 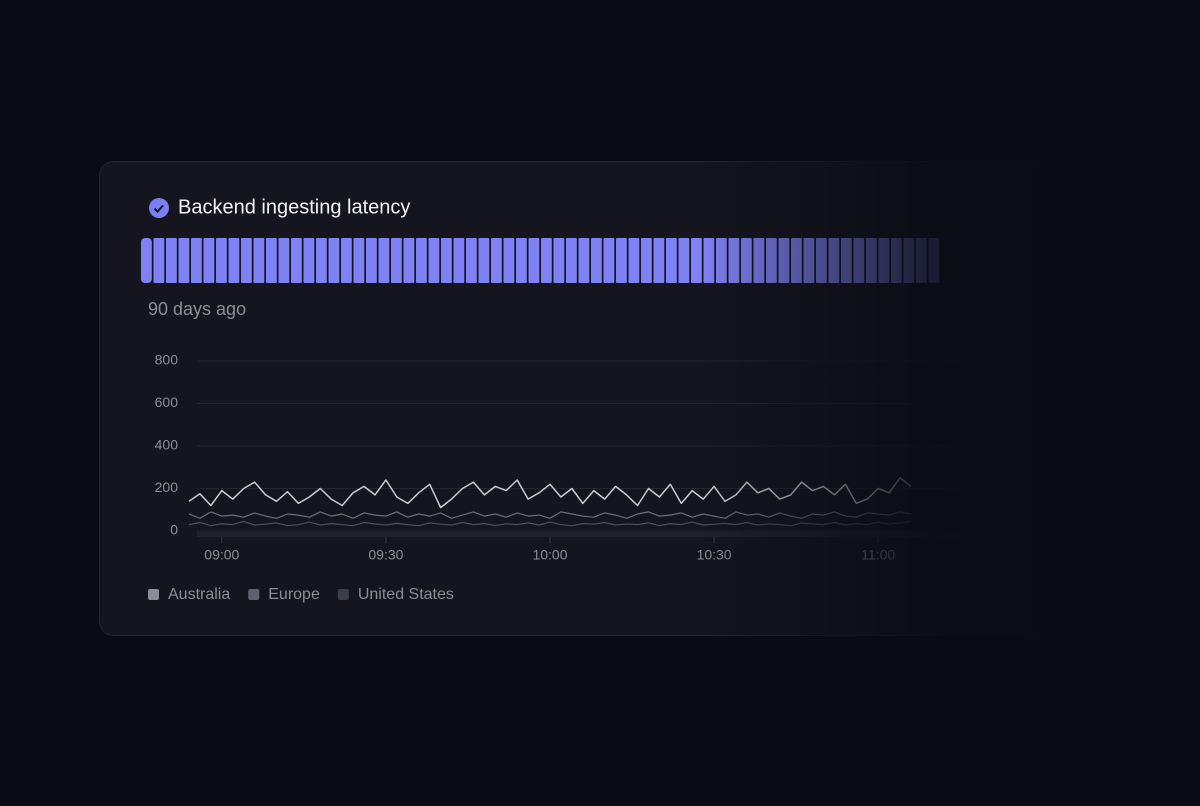 I want to click on legend-label: Australia, so click(x=199, y=594).